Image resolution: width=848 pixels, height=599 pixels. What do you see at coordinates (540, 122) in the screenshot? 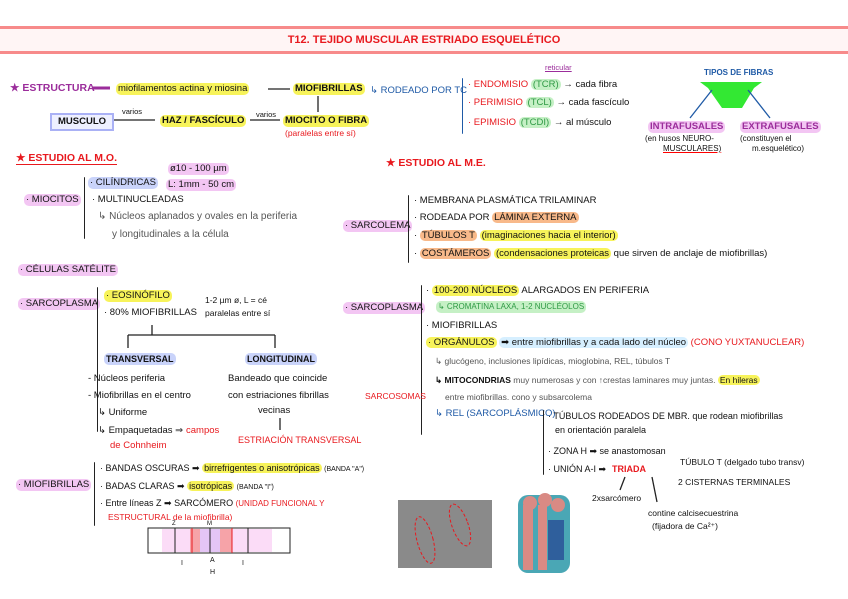
I see `epimisio-row: · EPIMISIO (TCDI) → al músculo` at bounding box center [540, 122].